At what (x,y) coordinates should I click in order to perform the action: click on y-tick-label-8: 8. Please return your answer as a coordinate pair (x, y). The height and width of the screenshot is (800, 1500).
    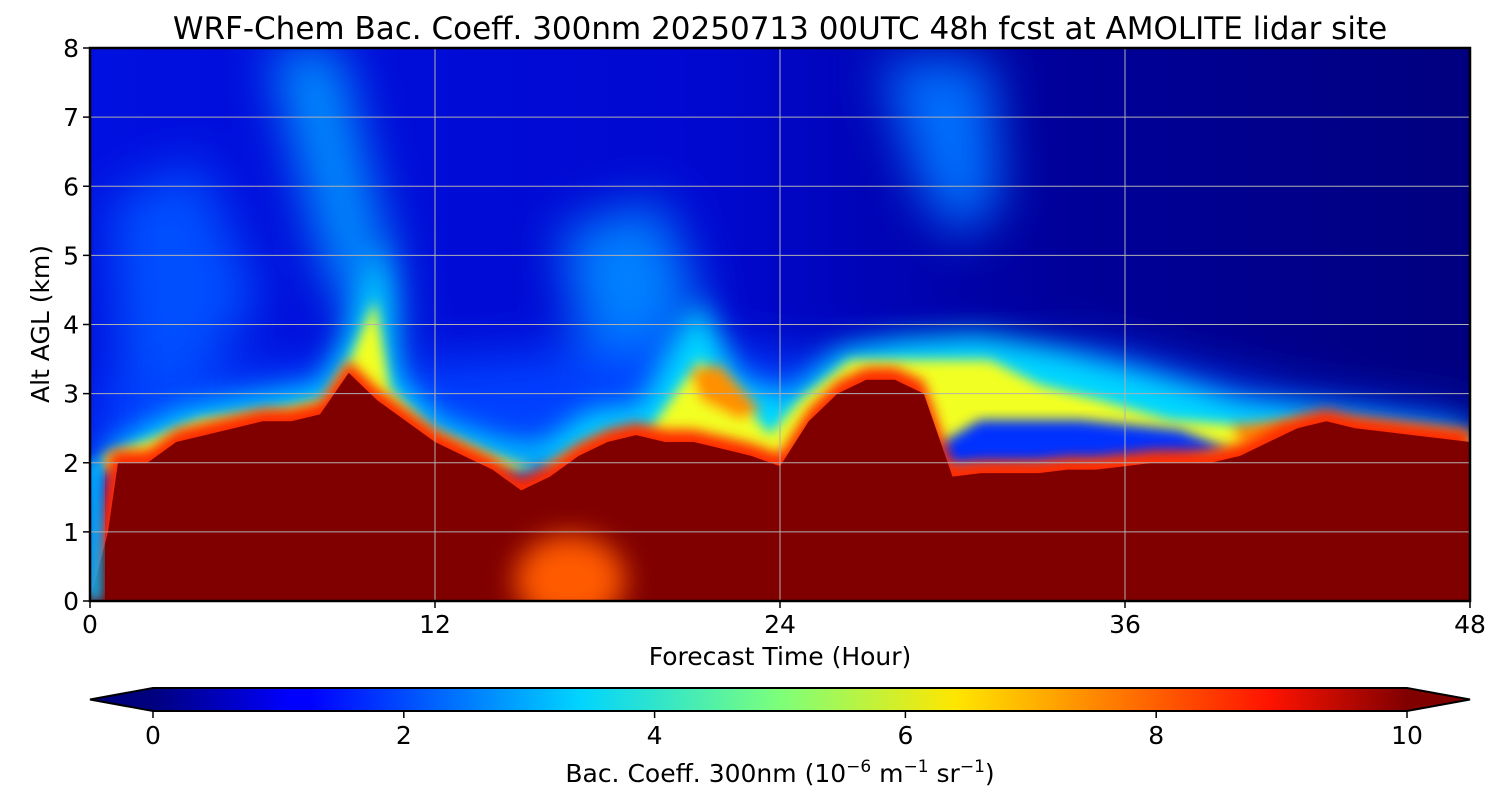
    Looking at the image, I should click on (71, 48).